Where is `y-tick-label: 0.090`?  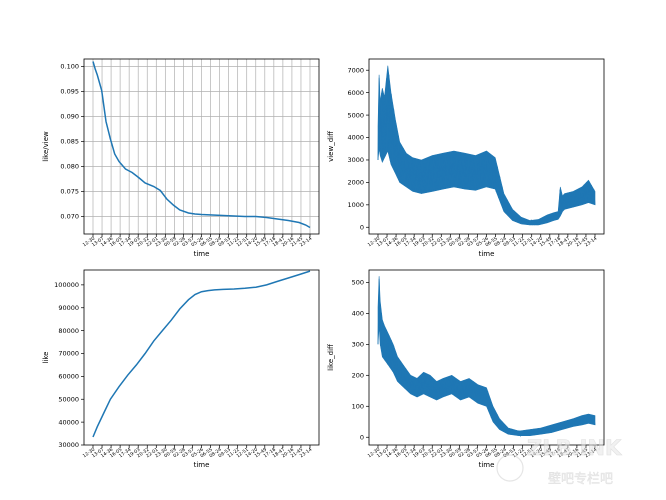
y-tick-label: 0.090 is located at coordinates (69, 117).